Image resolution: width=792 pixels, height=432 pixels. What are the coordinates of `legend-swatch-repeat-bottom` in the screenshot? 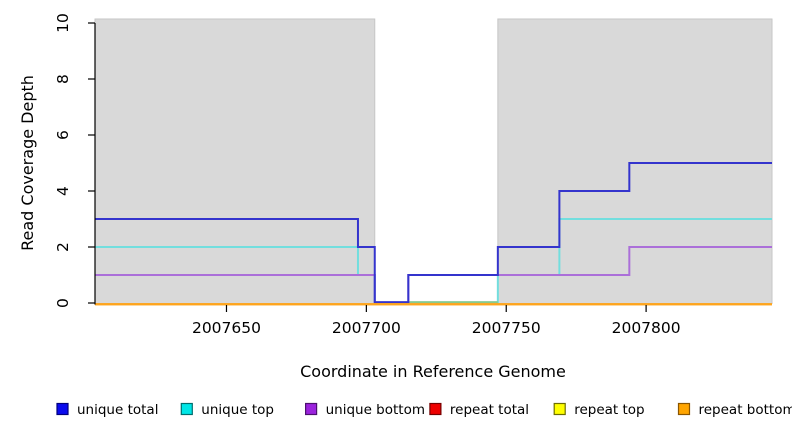 It's located at (684, 409).